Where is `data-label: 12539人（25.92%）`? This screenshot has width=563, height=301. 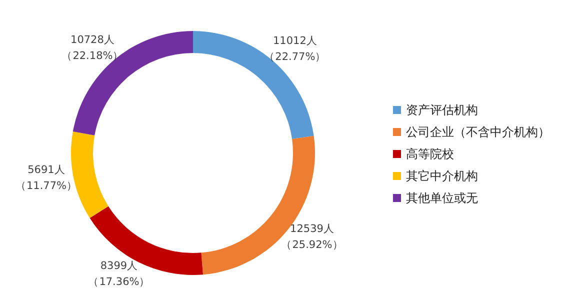 data-label: 12539人（25.92%） is located at coordinates (312, 237).